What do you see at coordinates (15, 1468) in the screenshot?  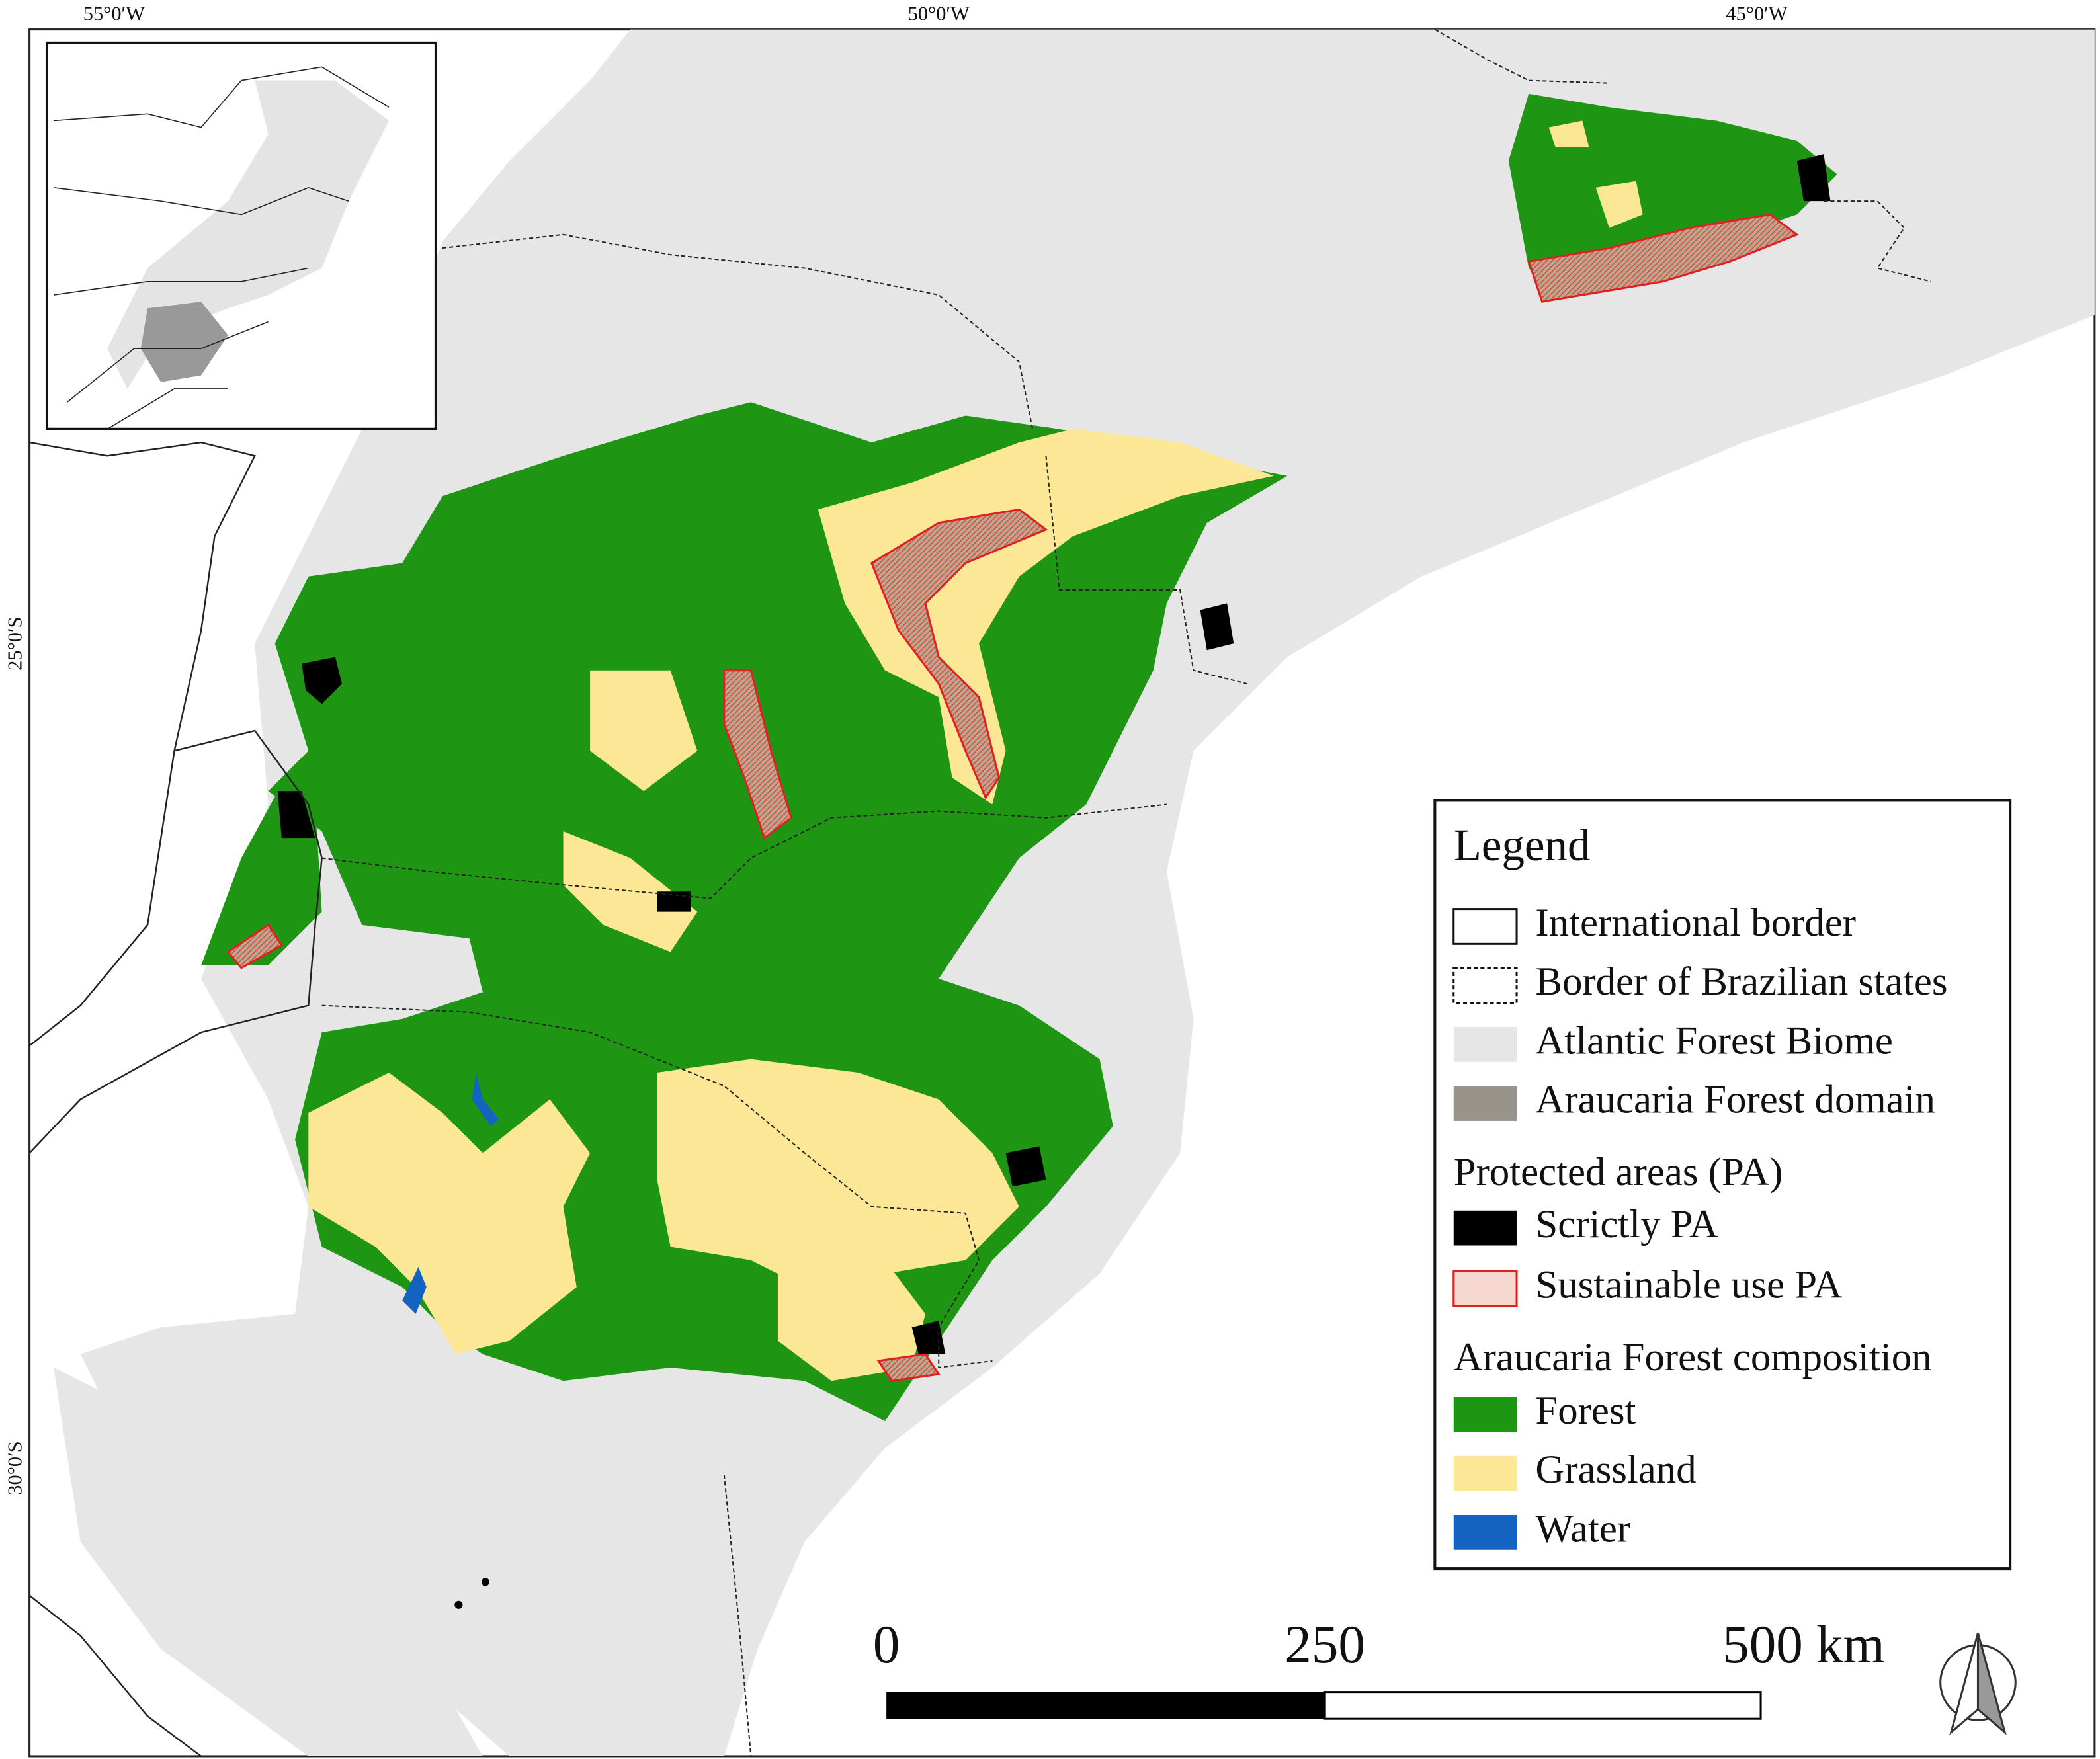 I see `latitude-label: 30°0′S` at bounding box center [15, 1468].